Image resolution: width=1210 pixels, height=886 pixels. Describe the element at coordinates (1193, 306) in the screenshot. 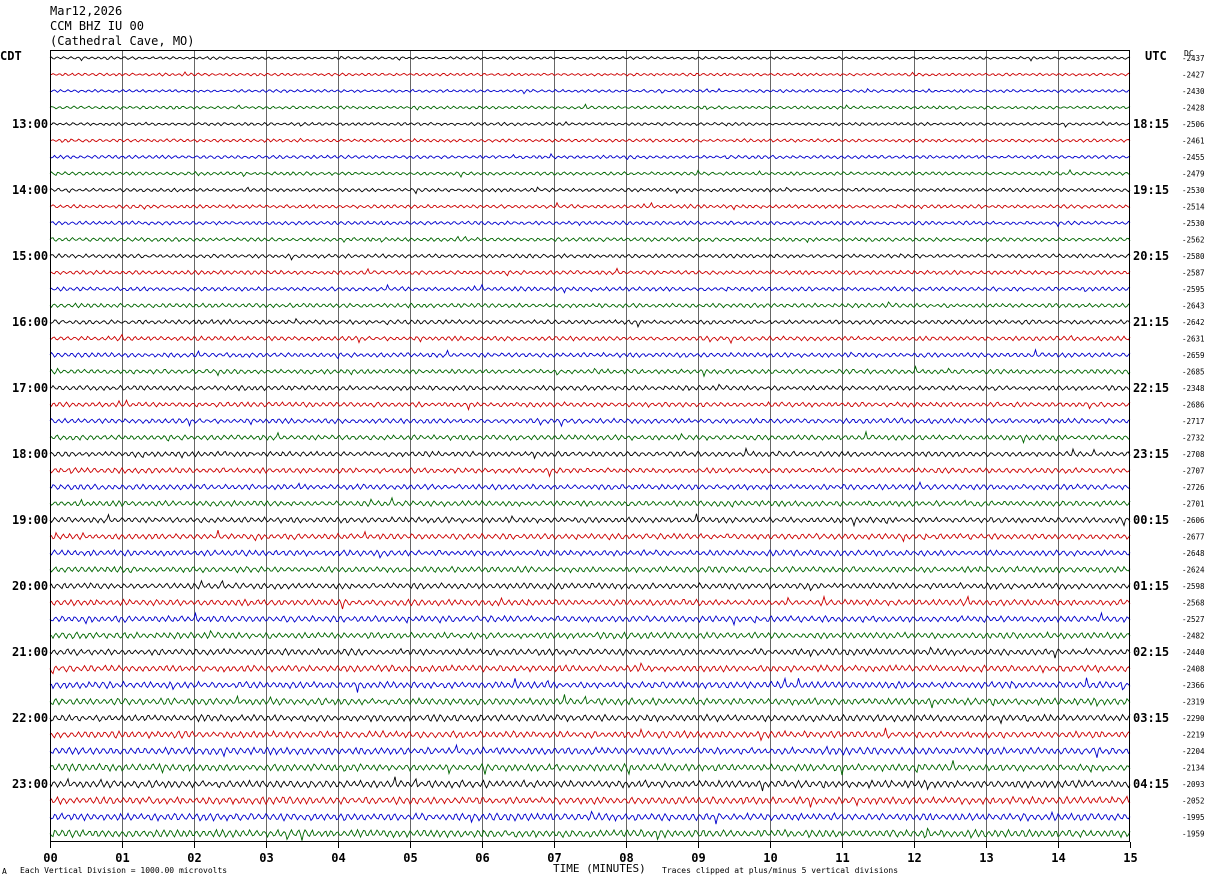

I see `dc-value: -2643` at that location.